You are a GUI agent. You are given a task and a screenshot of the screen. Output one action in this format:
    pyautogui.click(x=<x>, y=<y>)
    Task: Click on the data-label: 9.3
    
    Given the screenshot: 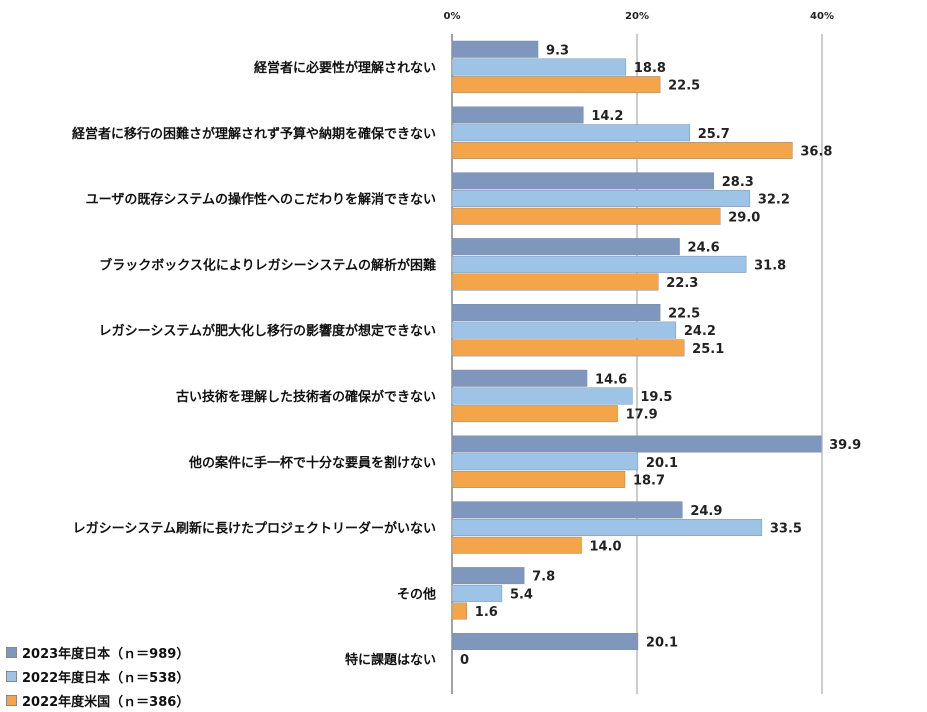 What is the action you would take?
    pyautogui.click(x=557, y=50)
    